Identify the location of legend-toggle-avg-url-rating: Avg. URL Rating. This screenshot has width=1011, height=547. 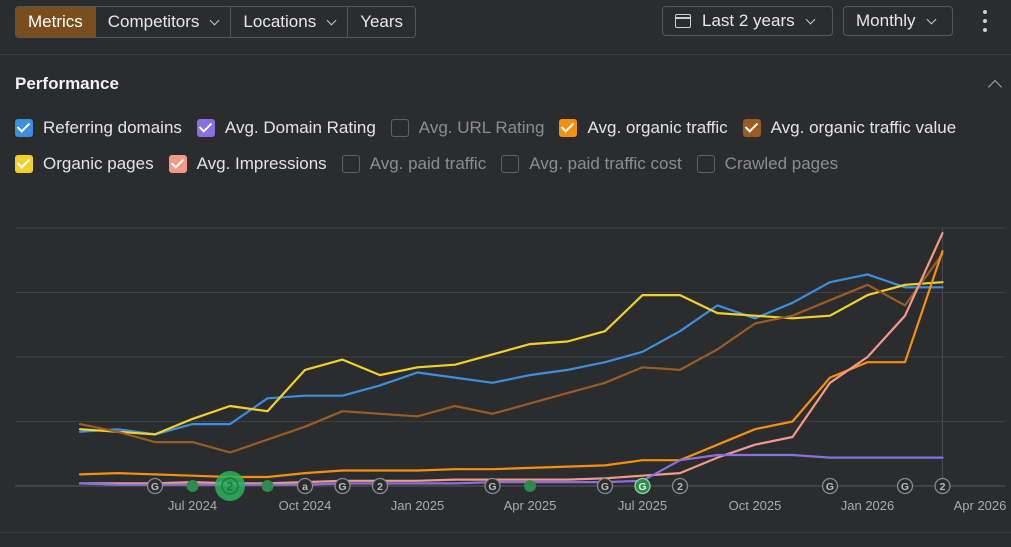
(467, 128).